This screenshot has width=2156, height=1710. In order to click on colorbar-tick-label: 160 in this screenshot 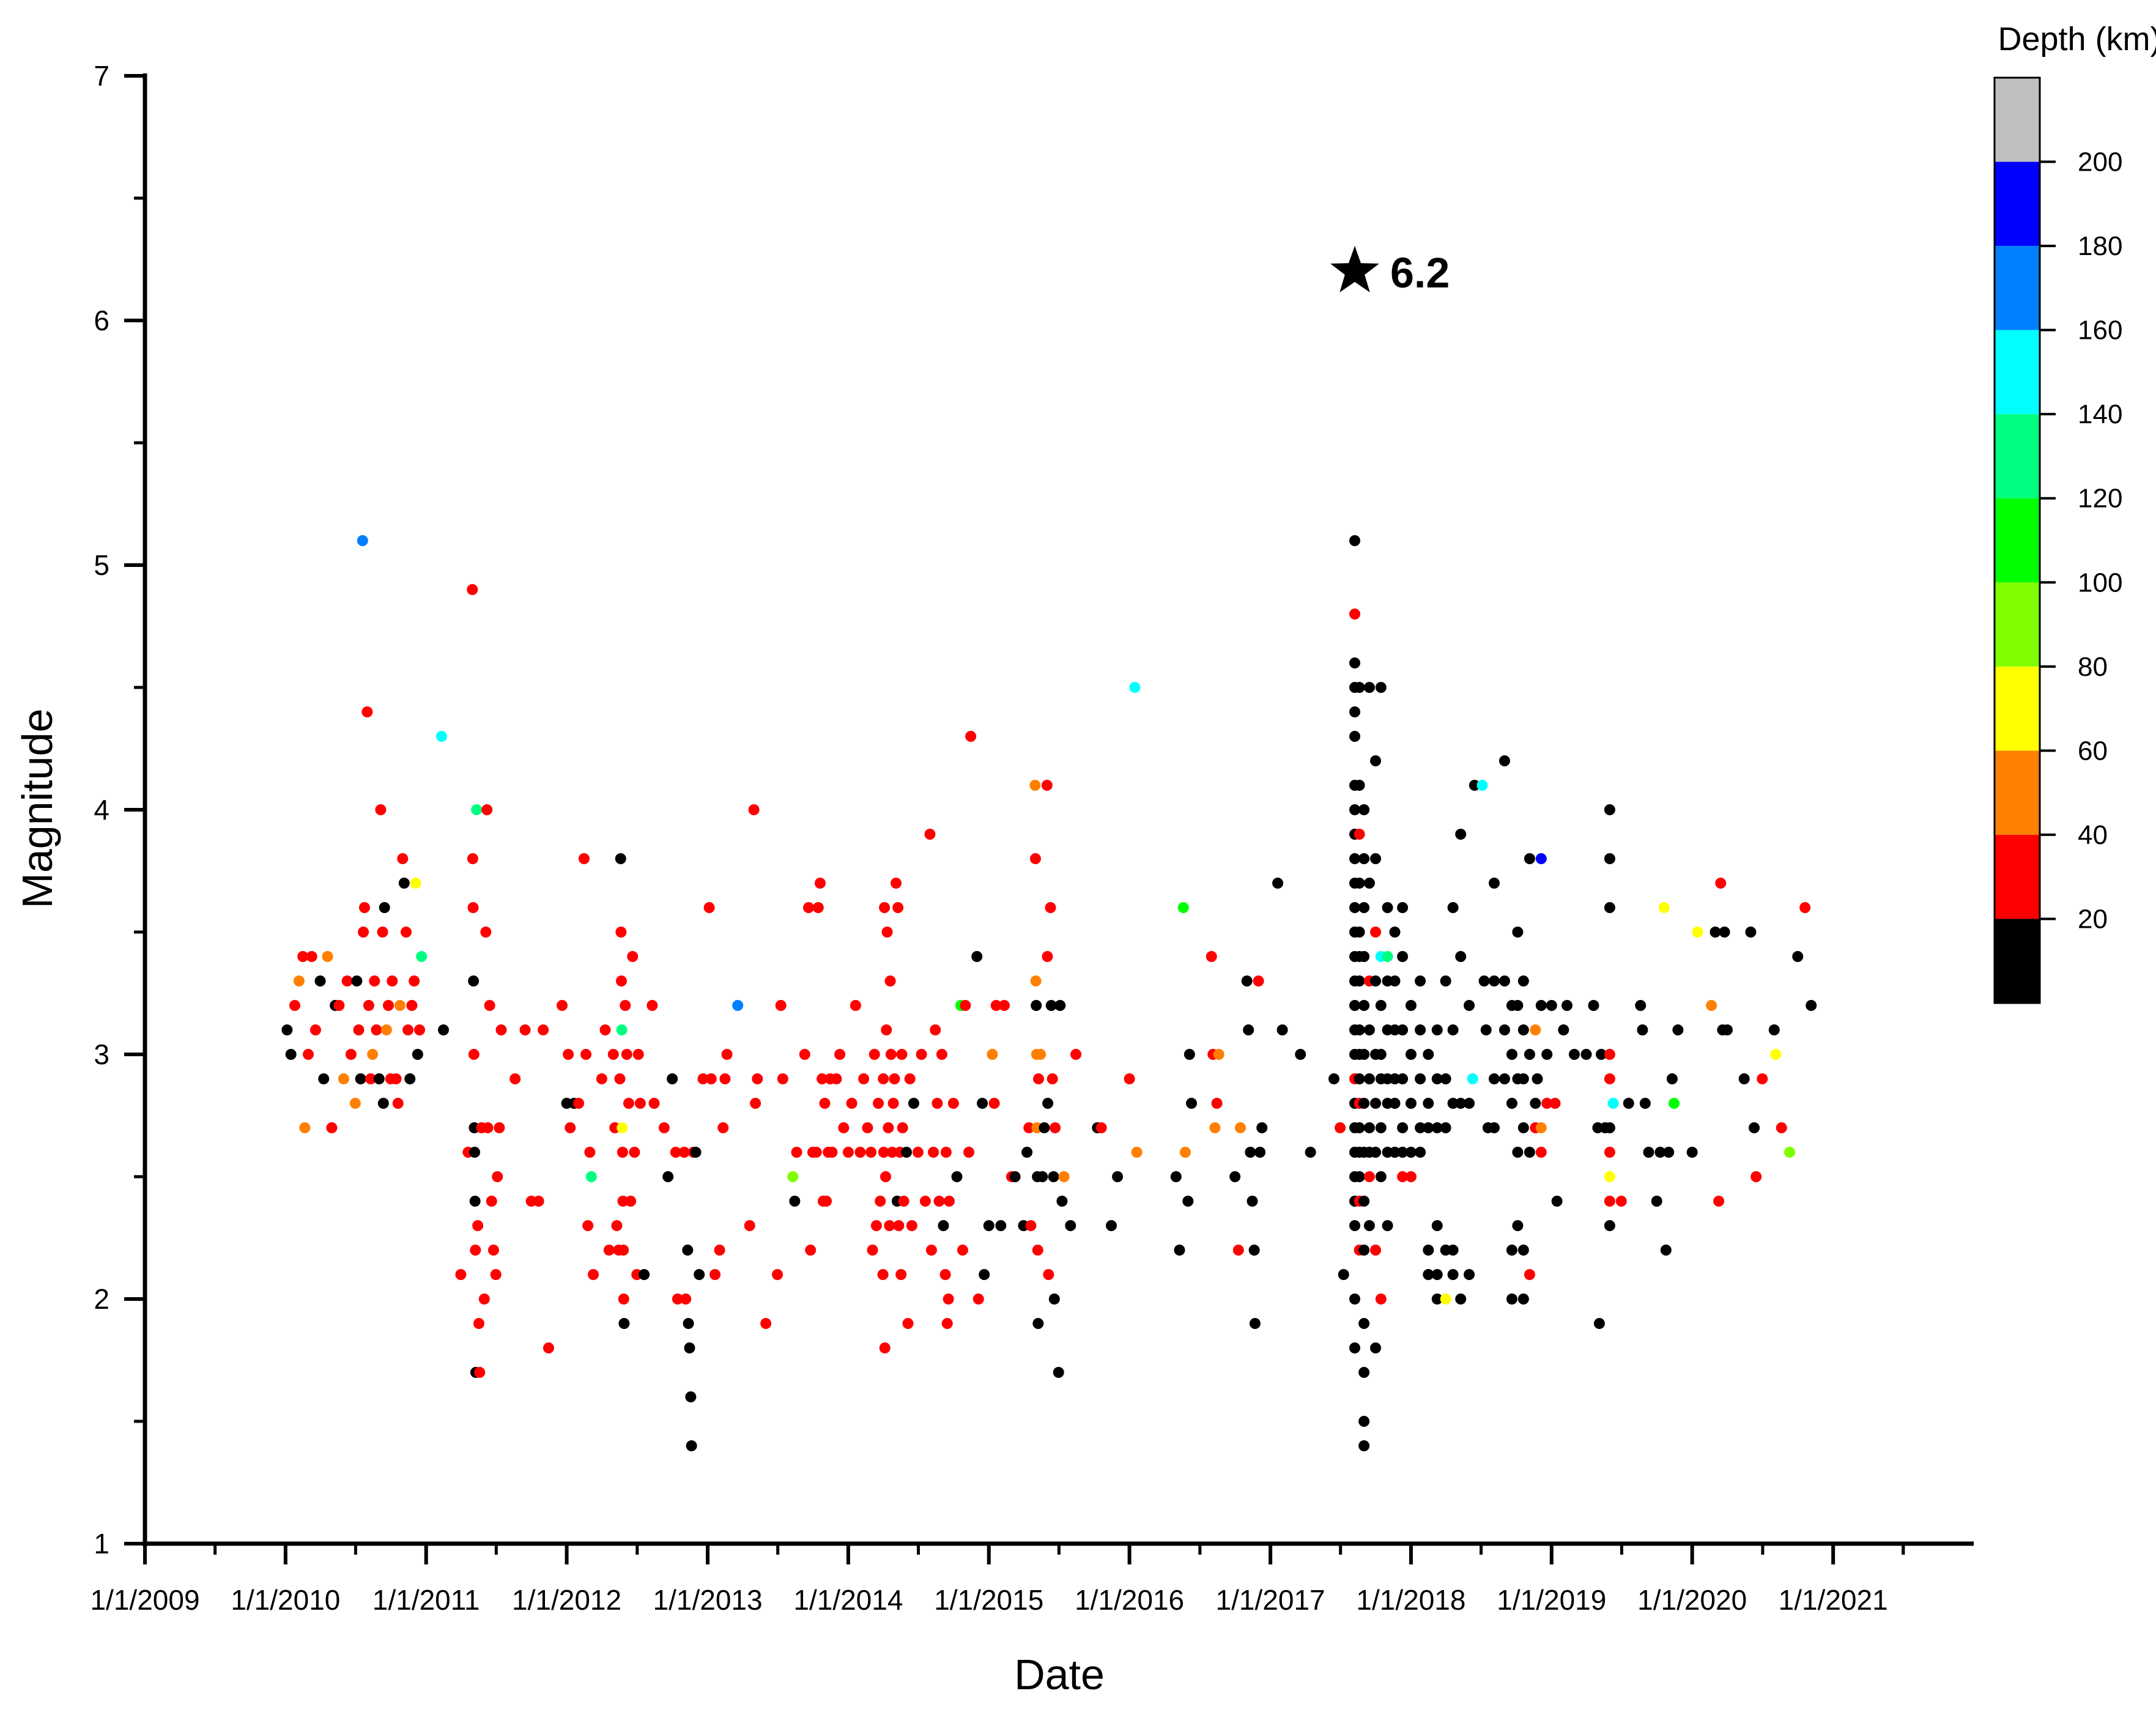, I will do `click(2100, 331)`.